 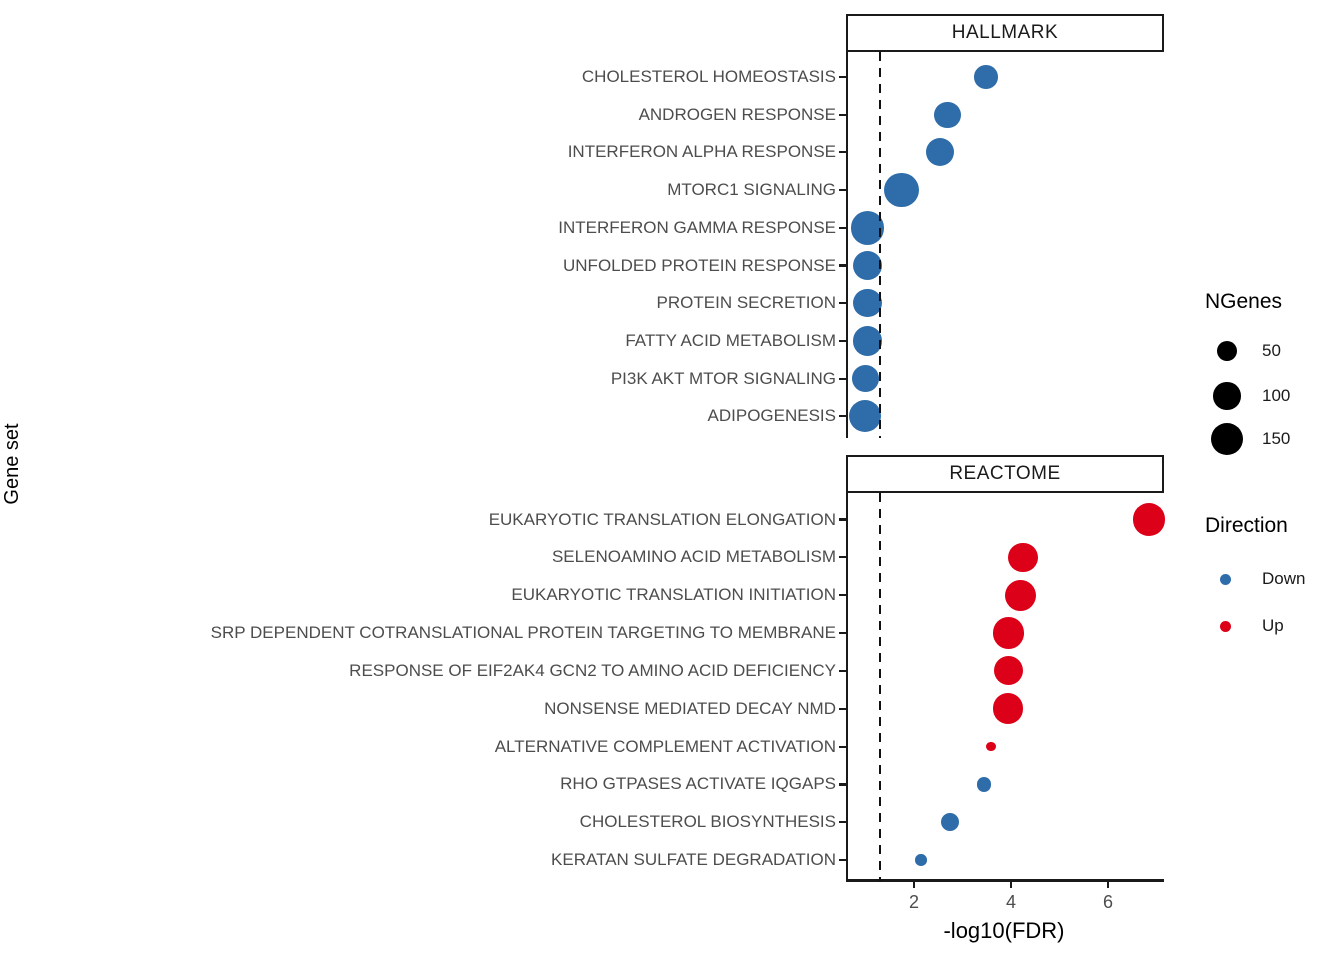 I want to click on y-axis-label: KERATAN SULFATE DEGRADATION, so click(x=693, y=860).